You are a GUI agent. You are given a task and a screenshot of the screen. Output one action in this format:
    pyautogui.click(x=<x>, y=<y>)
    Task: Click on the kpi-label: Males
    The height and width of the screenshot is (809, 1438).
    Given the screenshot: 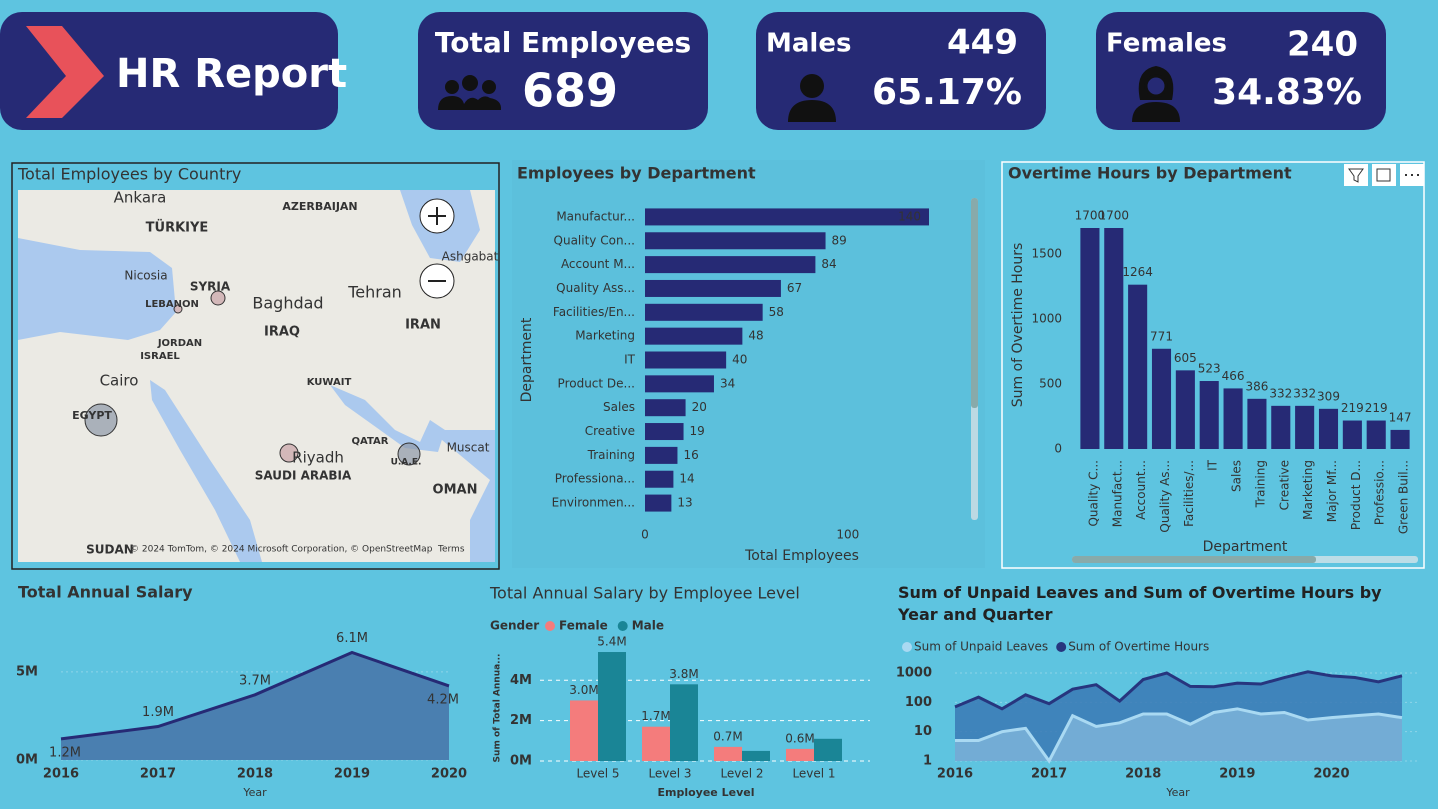 What is the action you would take?
    pyautogui.click(x=808, y=44)
    